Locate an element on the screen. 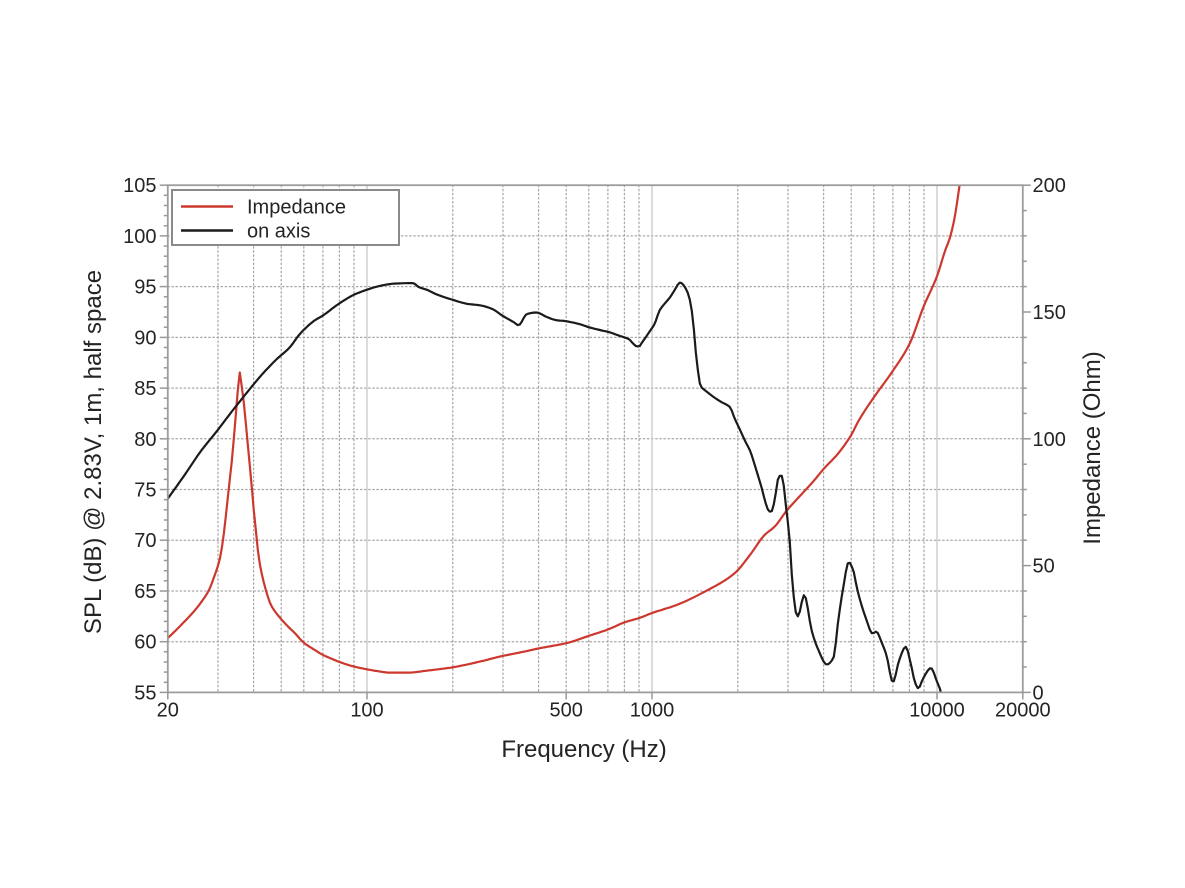  svg-text: 95 is located at coordinates (145, 288).